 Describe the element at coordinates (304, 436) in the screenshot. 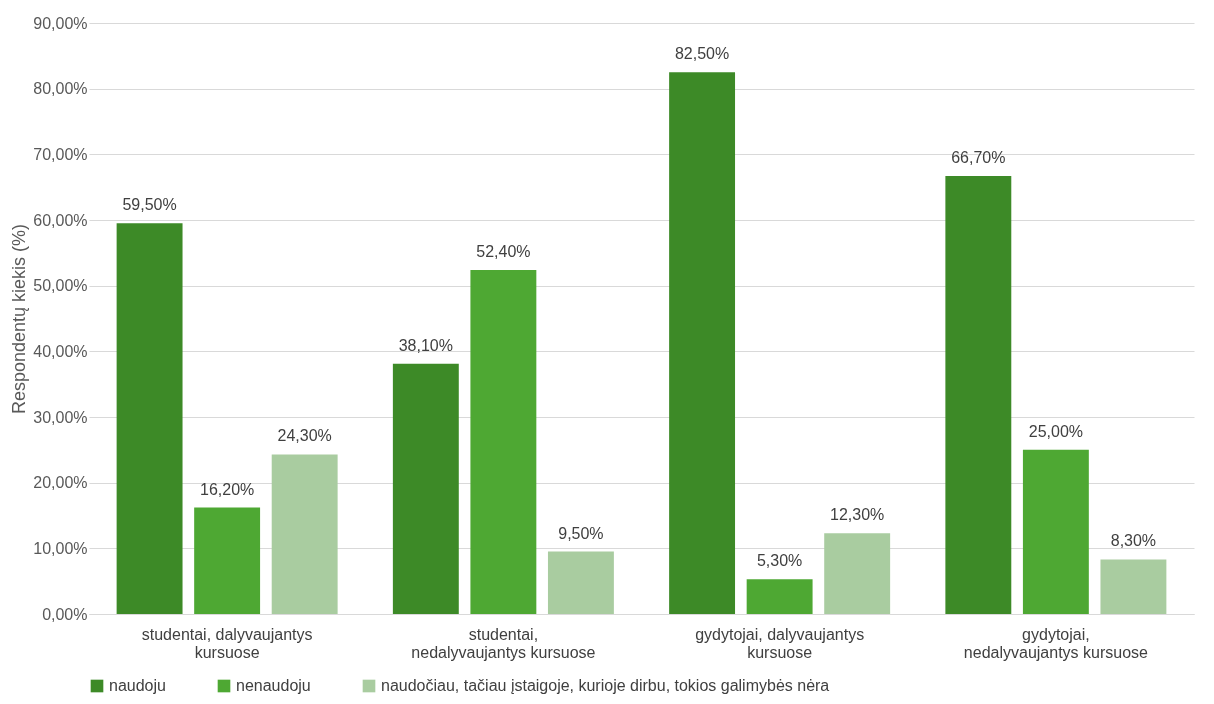

I see `data-label: 24,30%` at that location.